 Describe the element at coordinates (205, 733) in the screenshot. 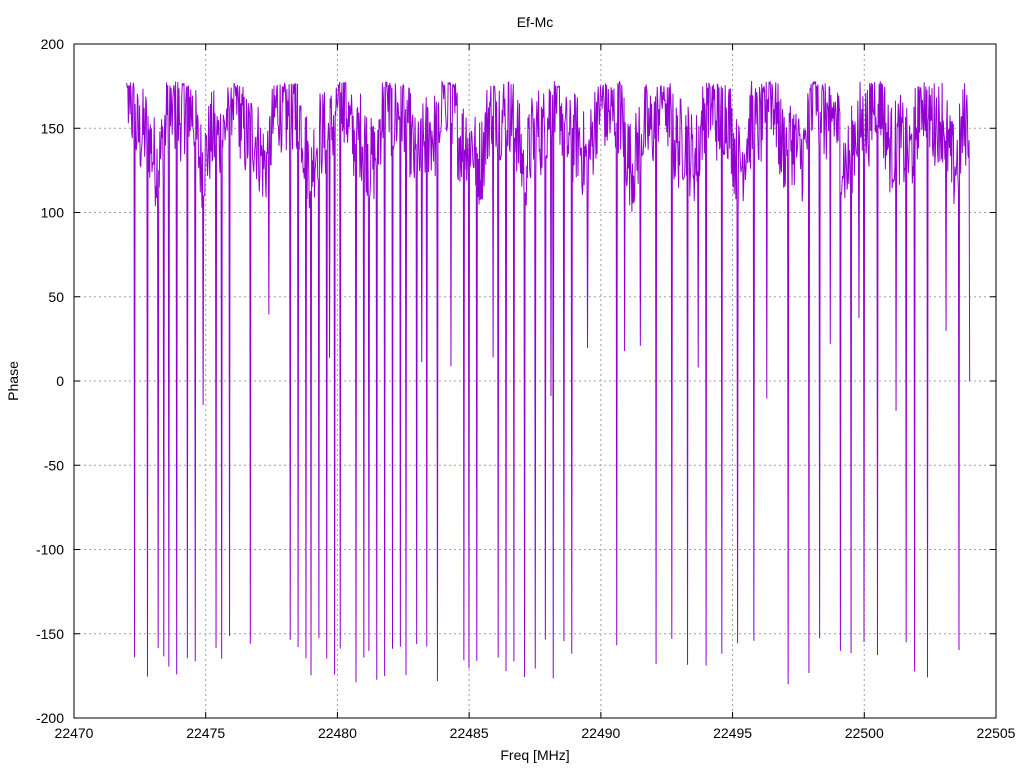

I see `x-tick-label: 22475` at that location.